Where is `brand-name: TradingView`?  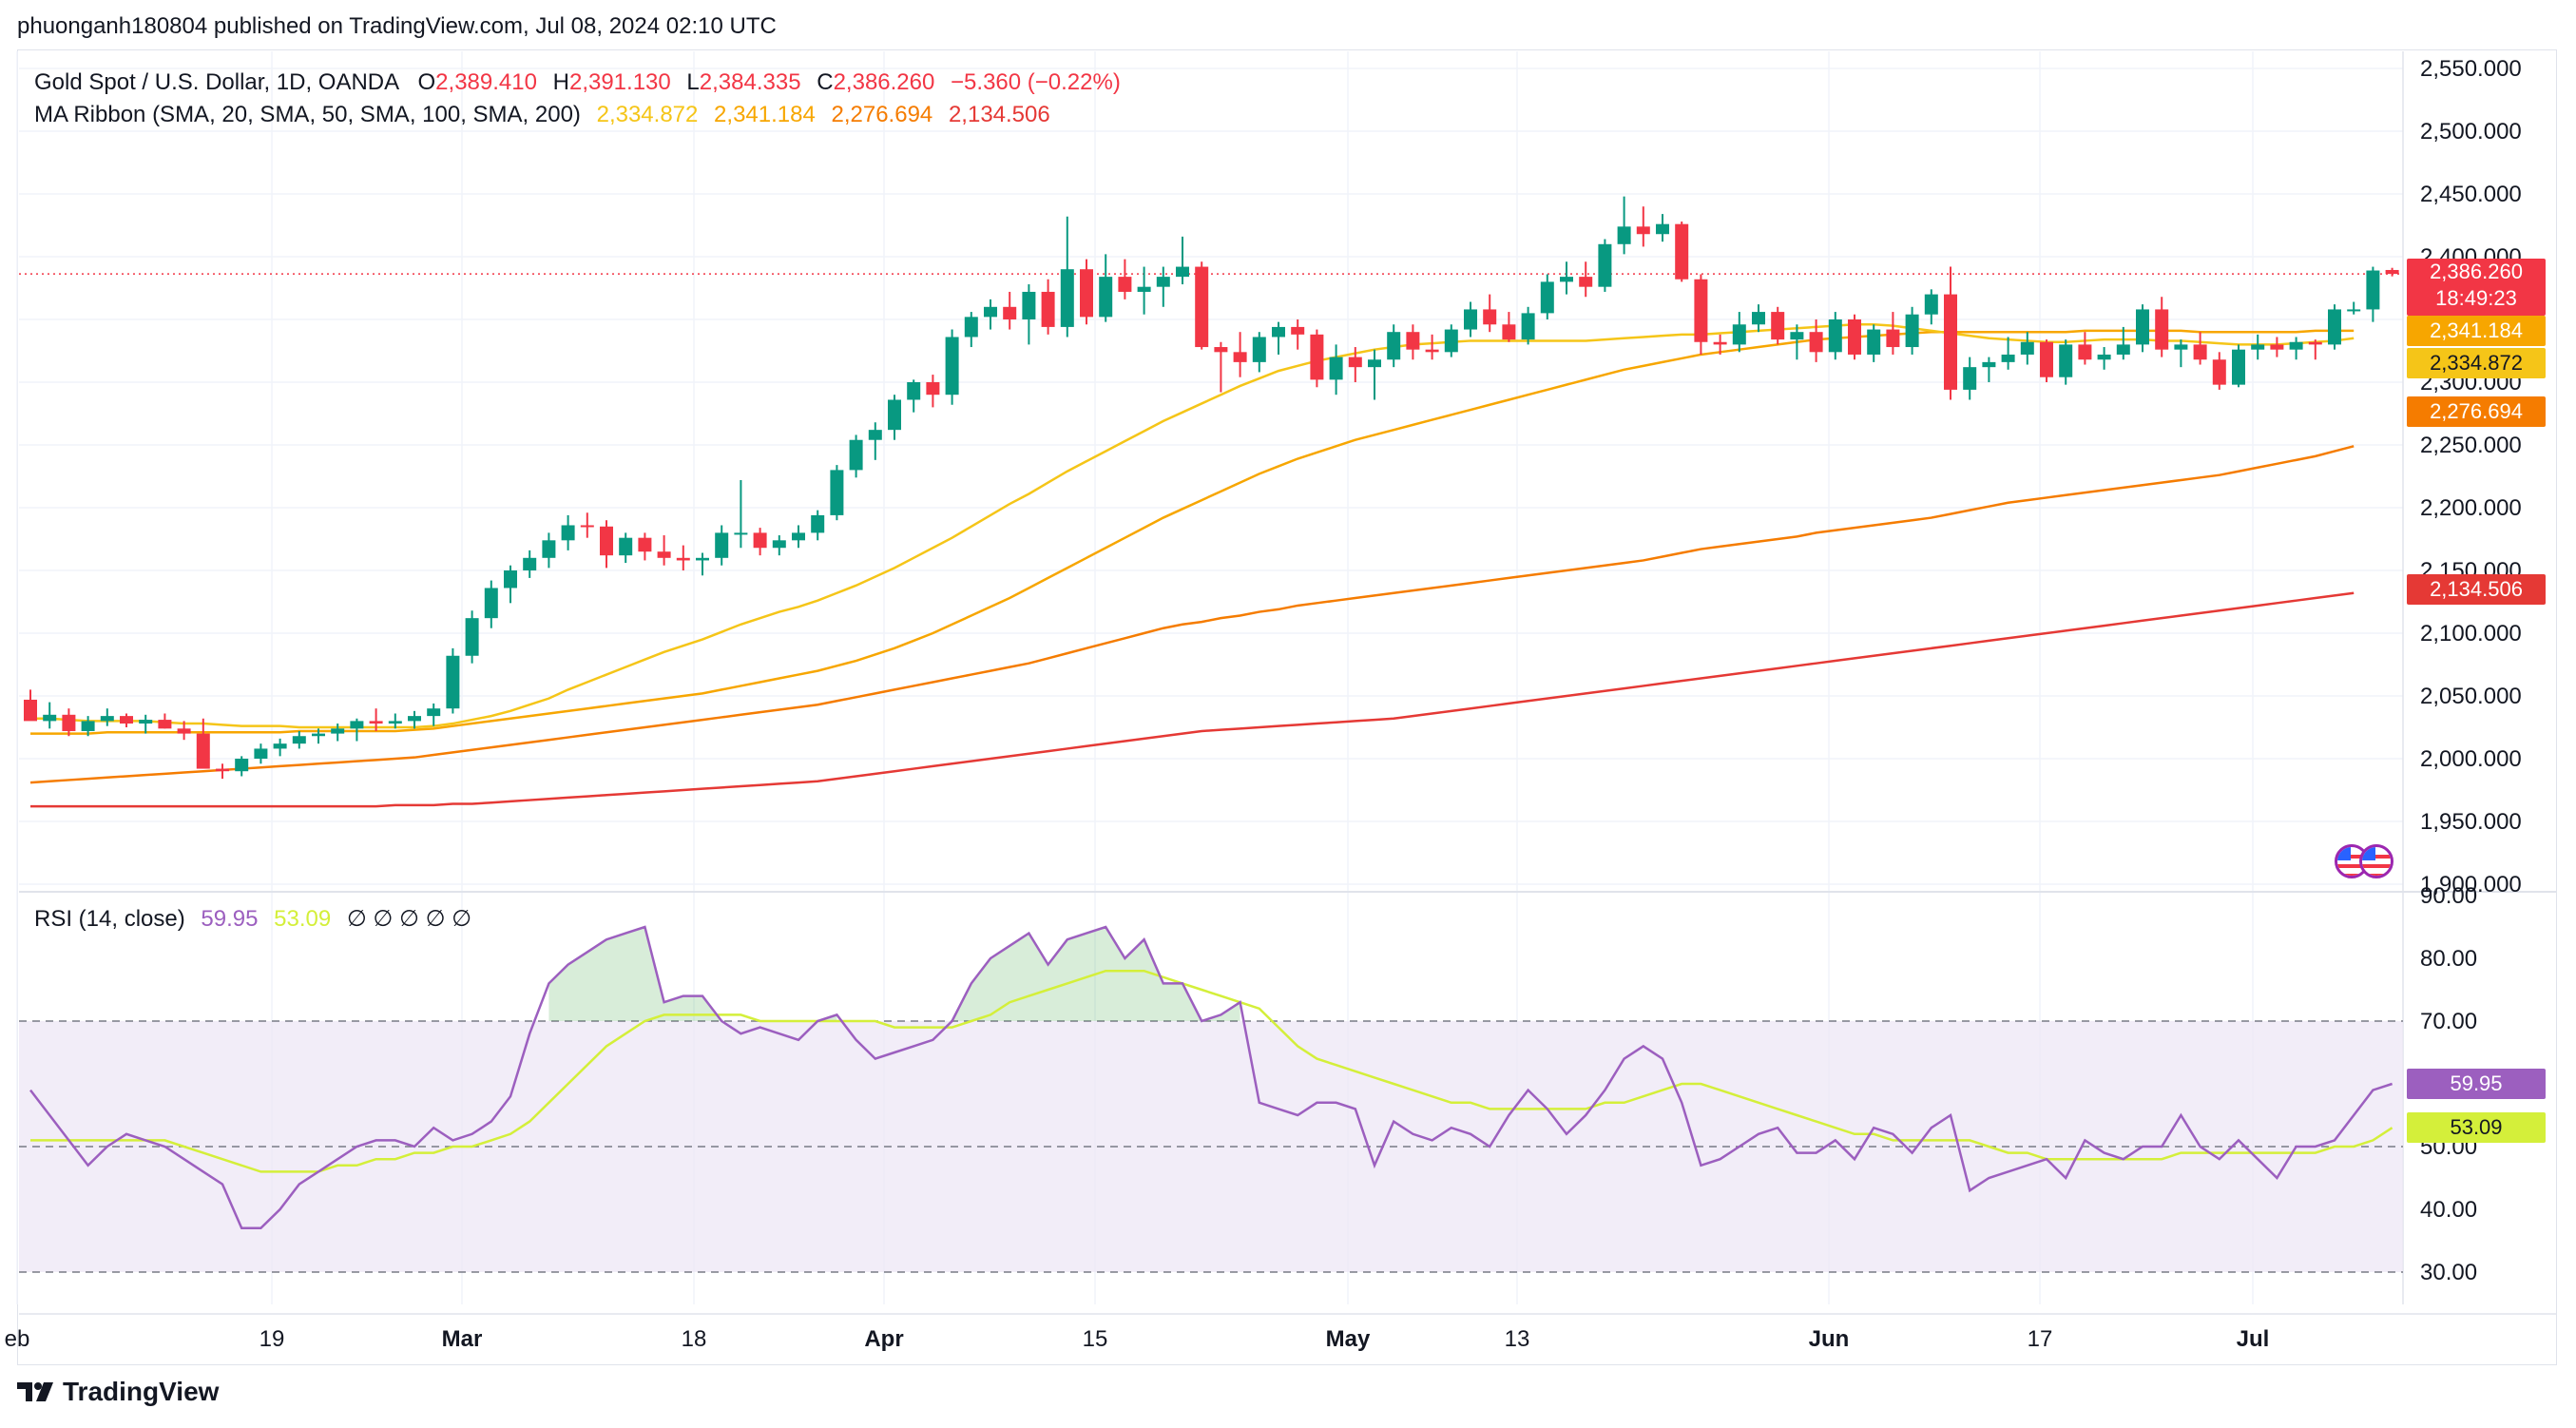 brand-name: TradingView is located at coordinates (141, 1391).